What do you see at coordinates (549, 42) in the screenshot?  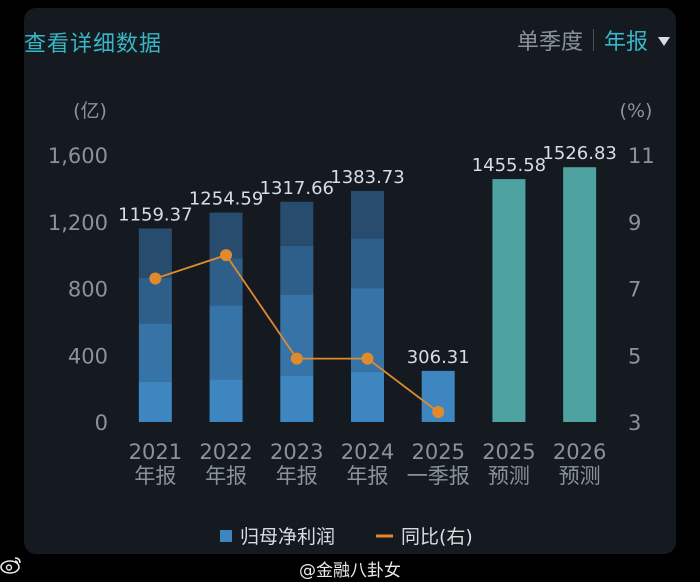 I see `tab-quarterly: 单季度` at bounding box center [549, 42].